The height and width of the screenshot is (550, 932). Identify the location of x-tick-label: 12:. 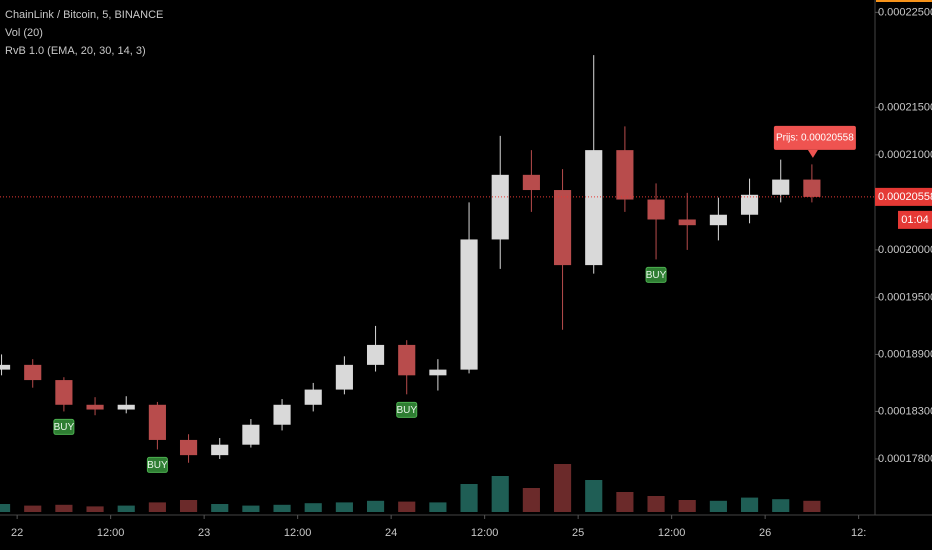
(858, 533).